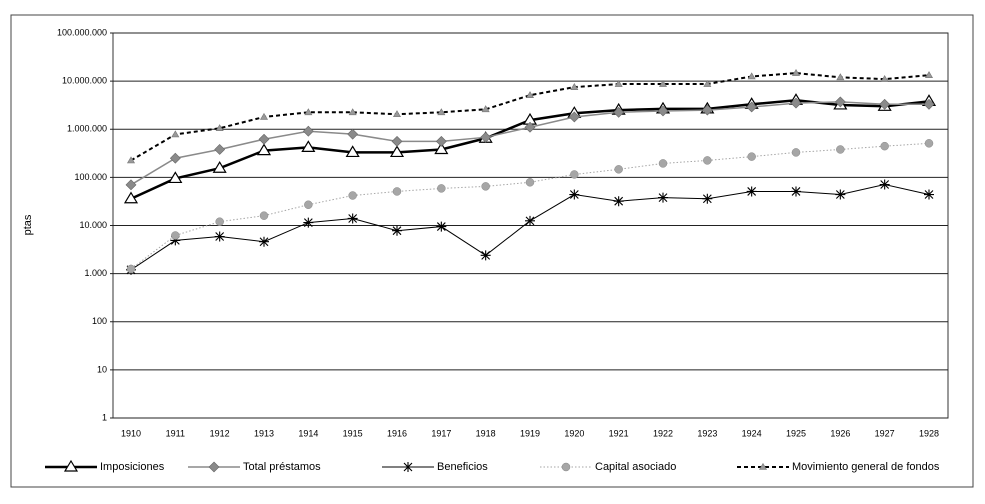 Image resolution: width=985 pixels, height=504 pixels. Describe the element at coordinates (619, 433) in the screenshot. I see `x-tick-label: 1921` at that location.